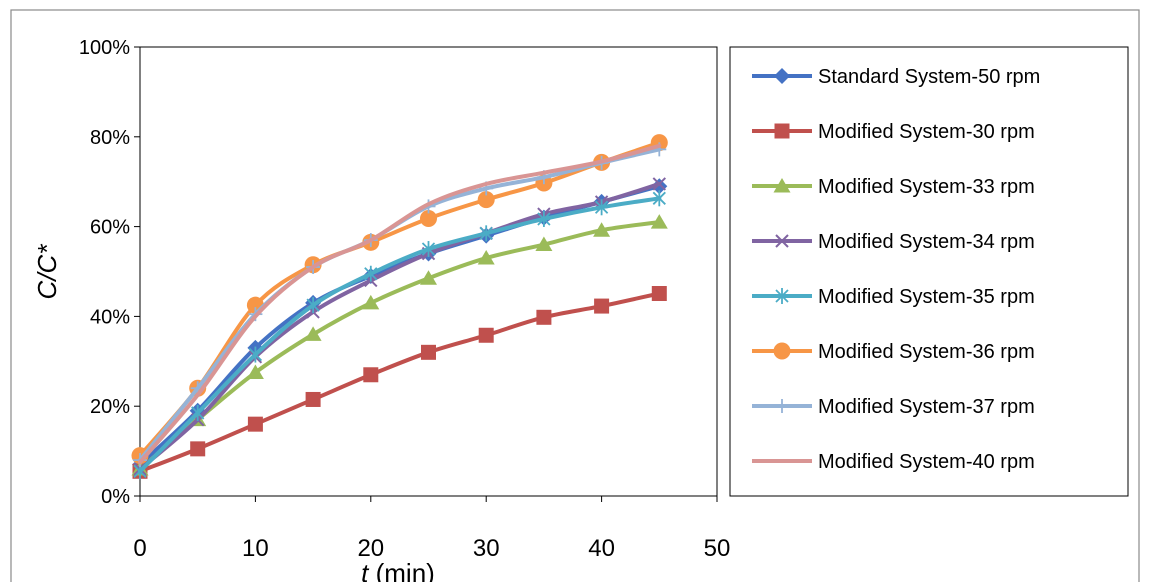 The height and width of the screenshot is (582, 1149). What do you see at coordinates (926, 462) in the screenshot?
I see `legend-label: Modified System-40 rpm` at bounding box center [926, 462].